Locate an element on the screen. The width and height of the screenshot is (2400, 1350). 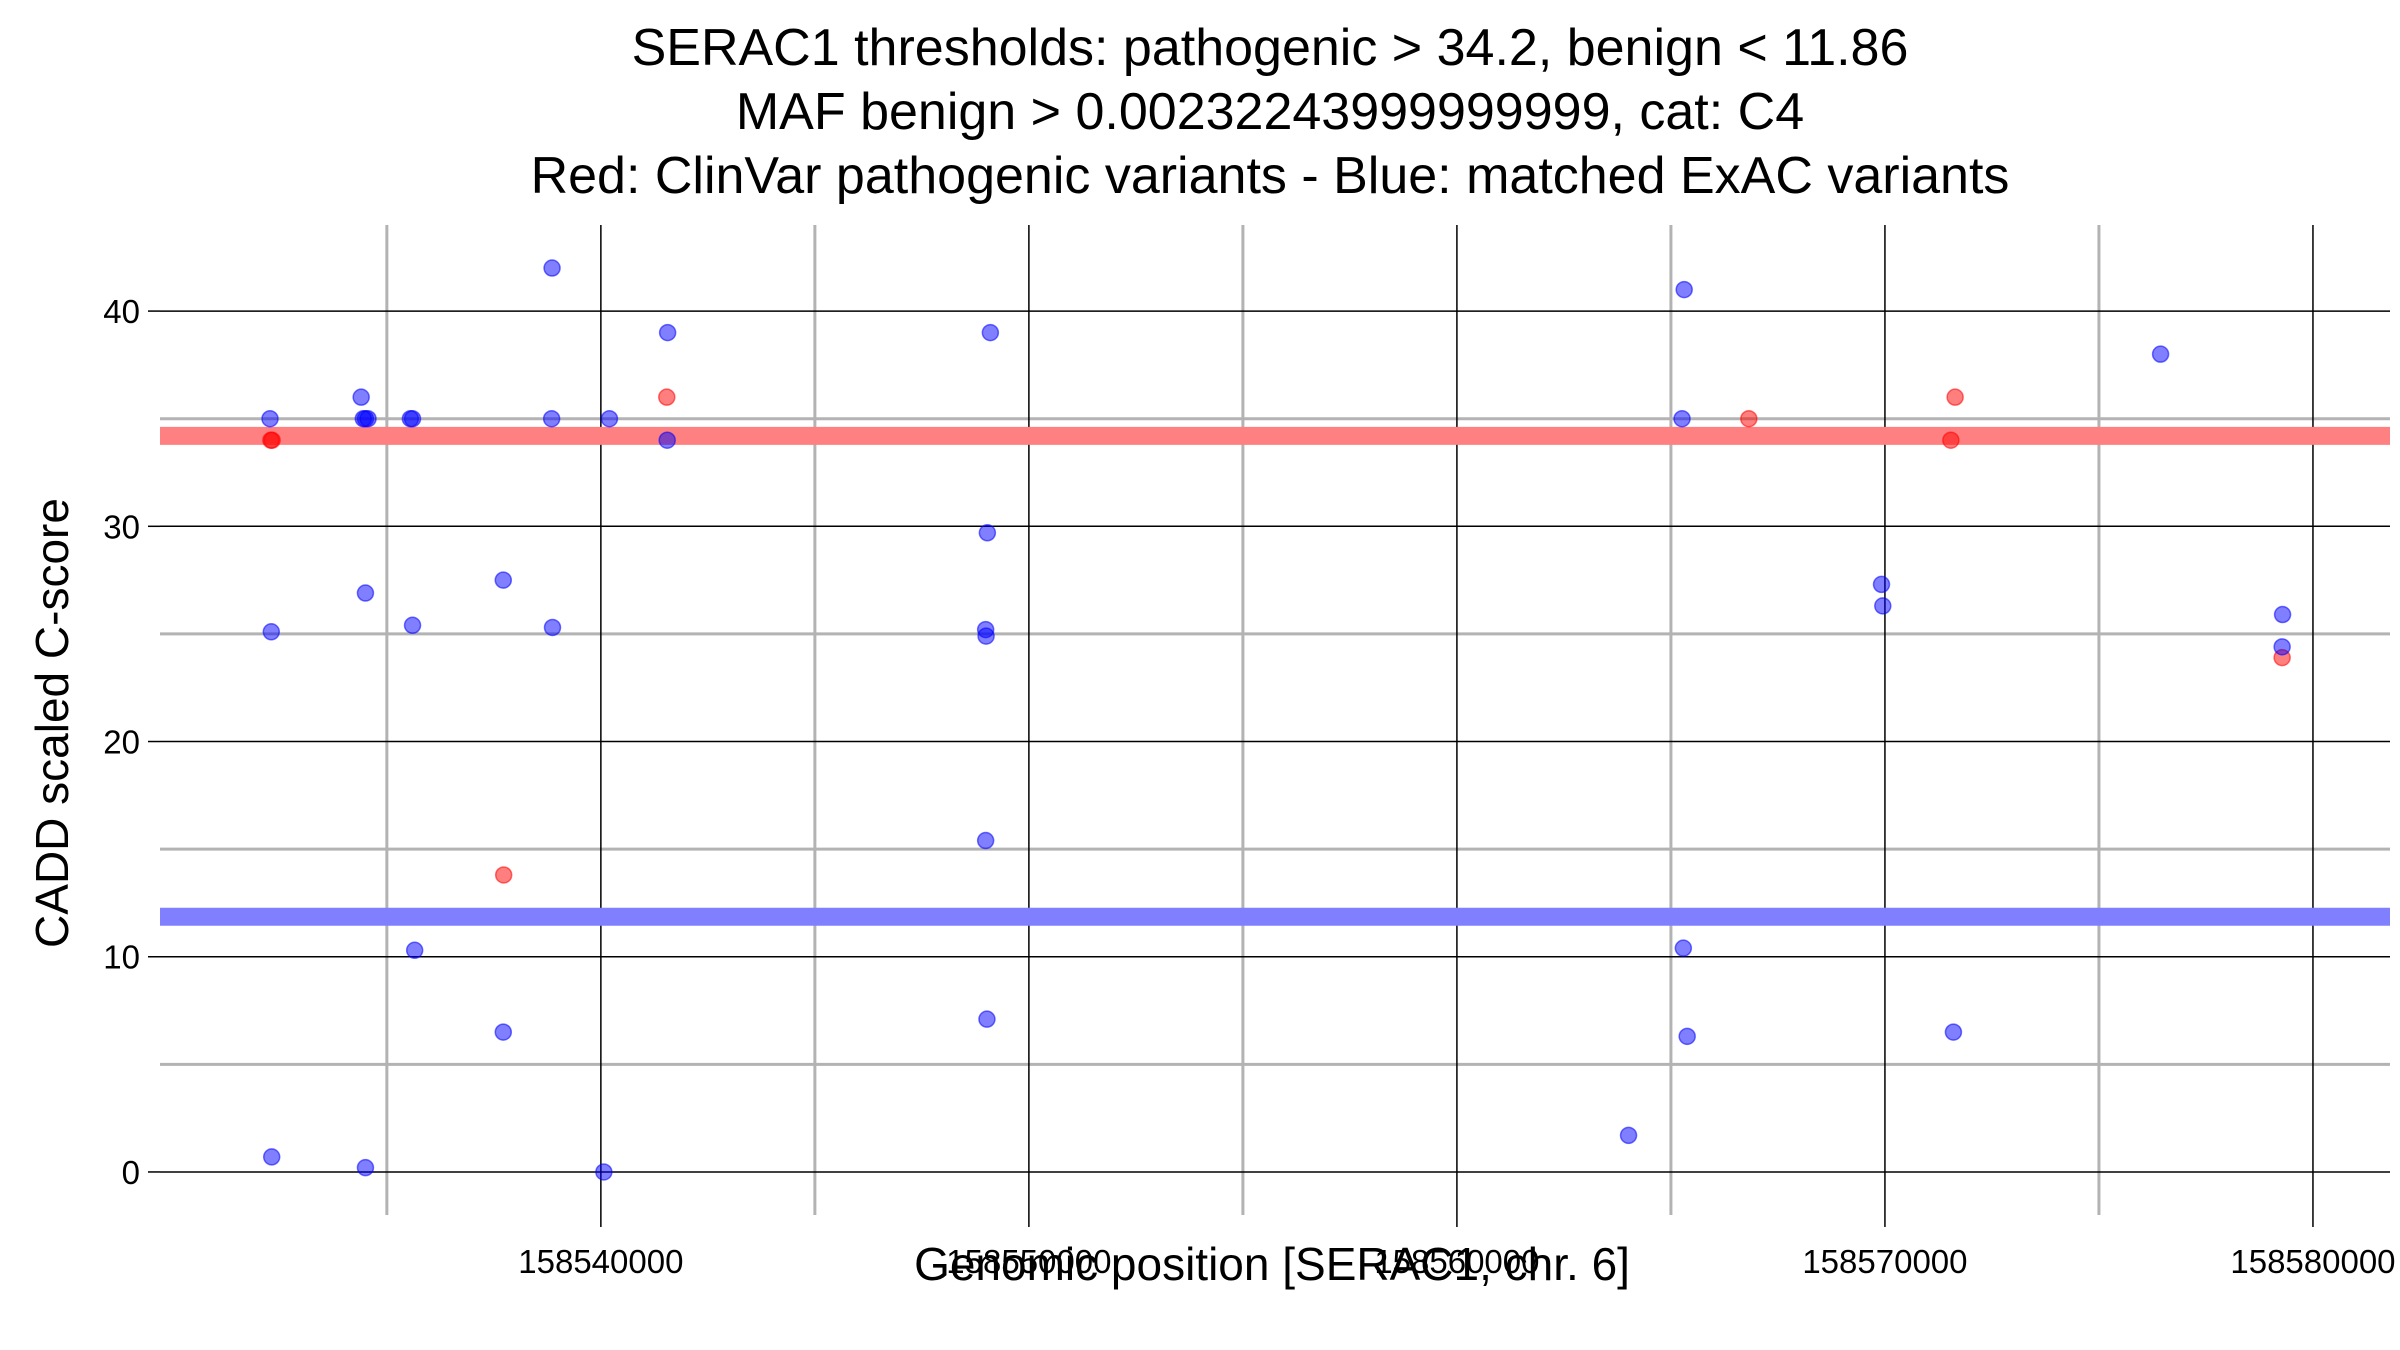
y-tick-label: 10 is located at coordinates (121, 957).